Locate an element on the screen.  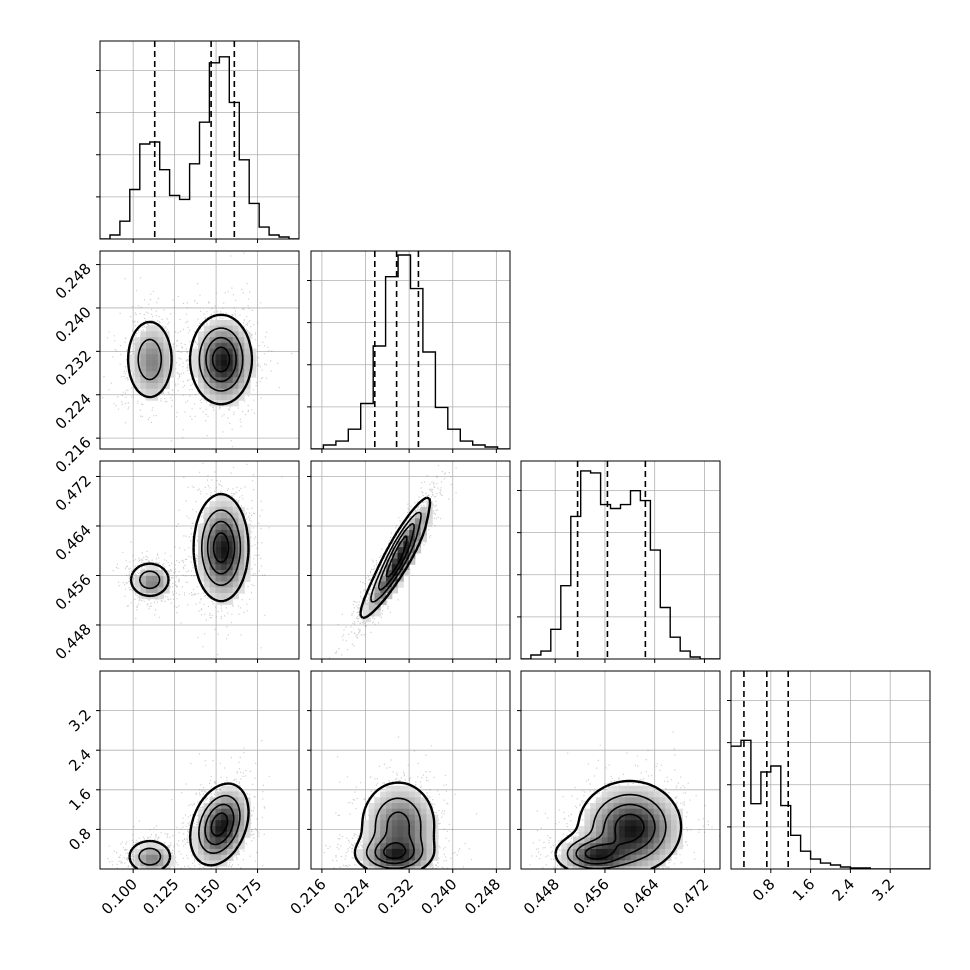
x-tick-label: 0.240 is located at coordinates (438, 896).